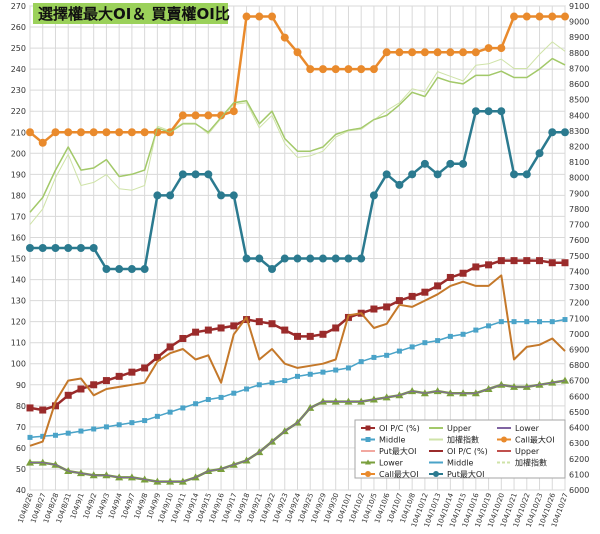  What do you see at coordinates (579, 147) in the screenshot?
I see `right-axis-tick-label: 8200` at bounding box center [579, 147].